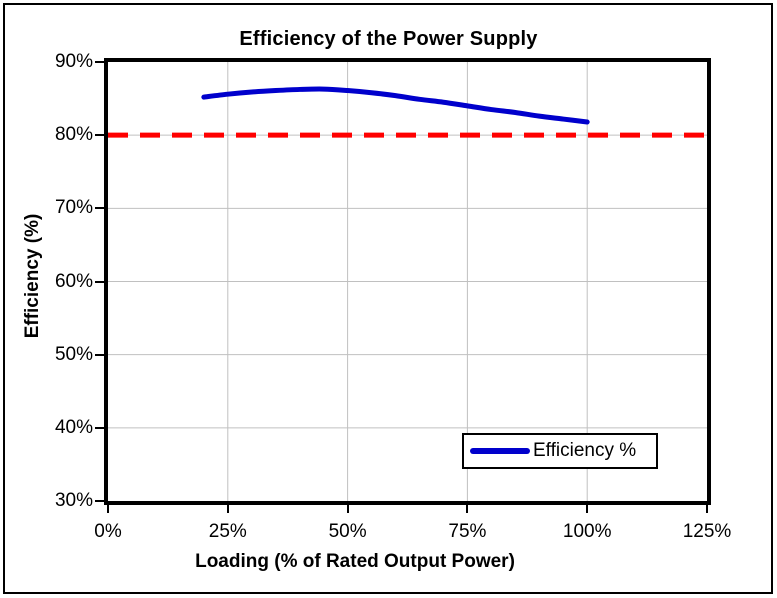  I want to click on x-axis-label: Loading (% of Rated Output Power), so click(355, 561).